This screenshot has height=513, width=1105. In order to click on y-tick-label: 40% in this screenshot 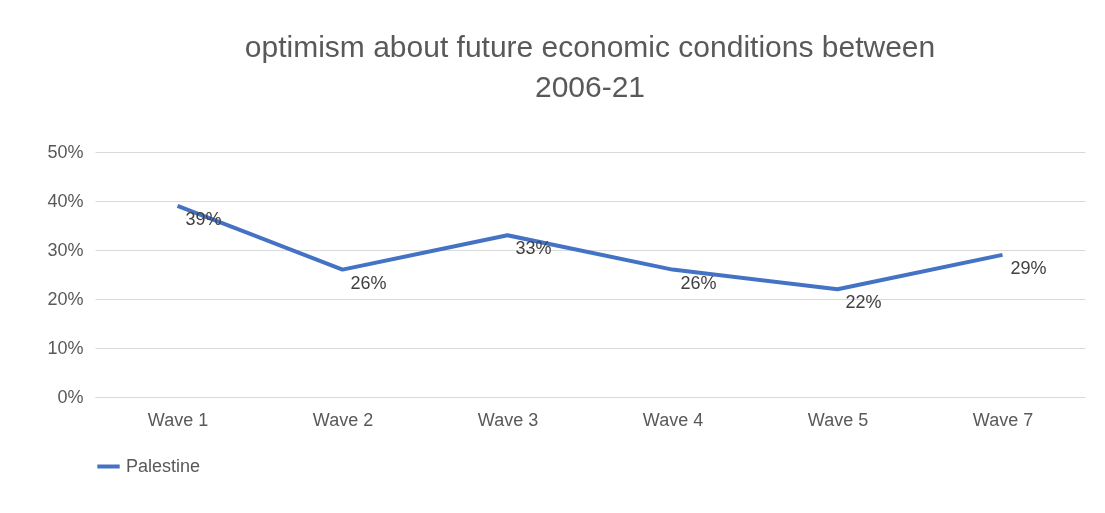, I will do `click(65, 200)`.